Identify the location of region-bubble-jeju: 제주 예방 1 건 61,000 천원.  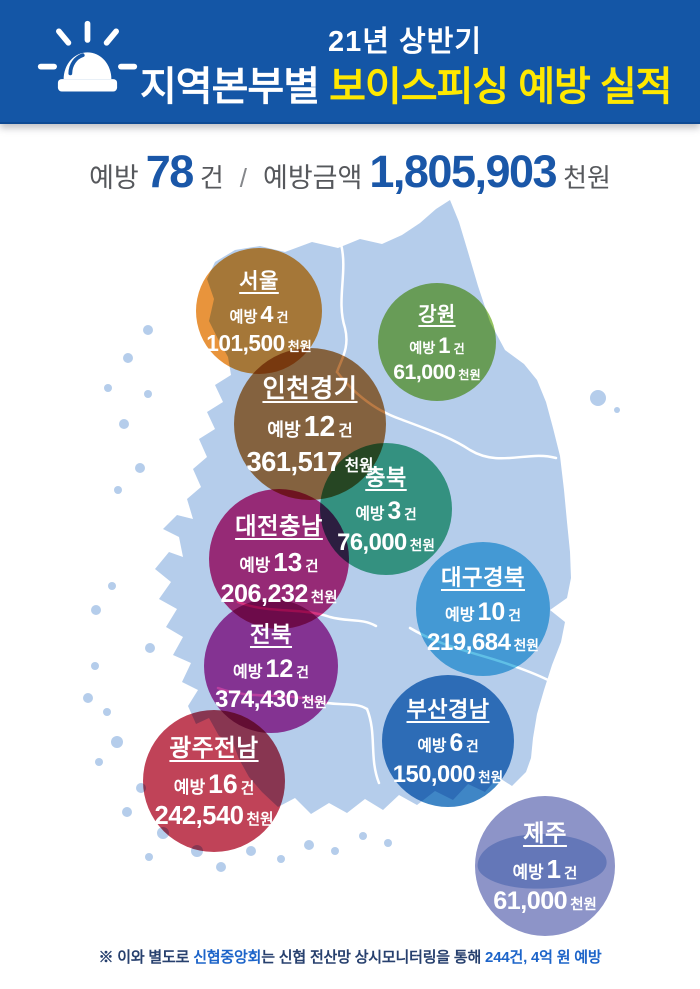
(545, 866).